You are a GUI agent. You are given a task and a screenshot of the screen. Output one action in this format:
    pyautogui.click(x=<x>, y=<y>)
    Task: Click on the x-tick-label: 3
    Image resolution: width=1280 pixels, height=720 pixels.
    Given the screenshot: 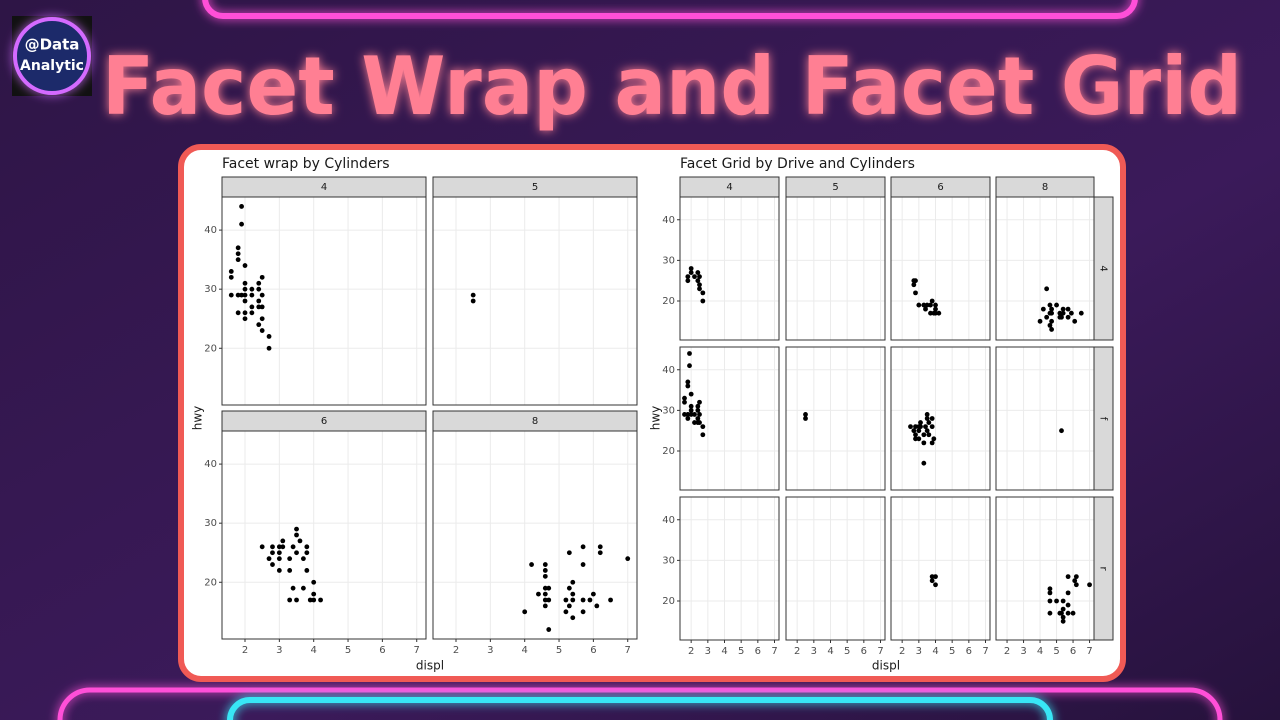 What is the action you would take?
    pyautogui.click(x=1023, y=651)
    